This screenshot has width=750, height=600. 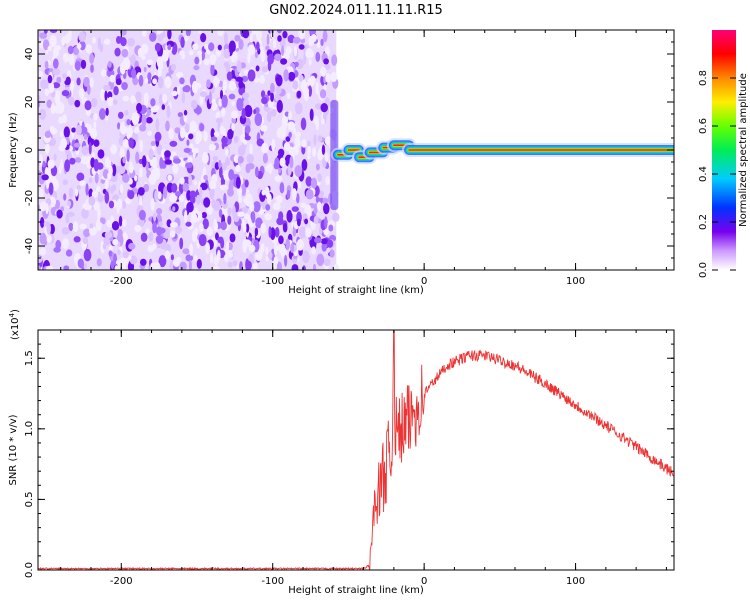 I want to click on y-tick-label: 1.5, so click(x=29, y=358).